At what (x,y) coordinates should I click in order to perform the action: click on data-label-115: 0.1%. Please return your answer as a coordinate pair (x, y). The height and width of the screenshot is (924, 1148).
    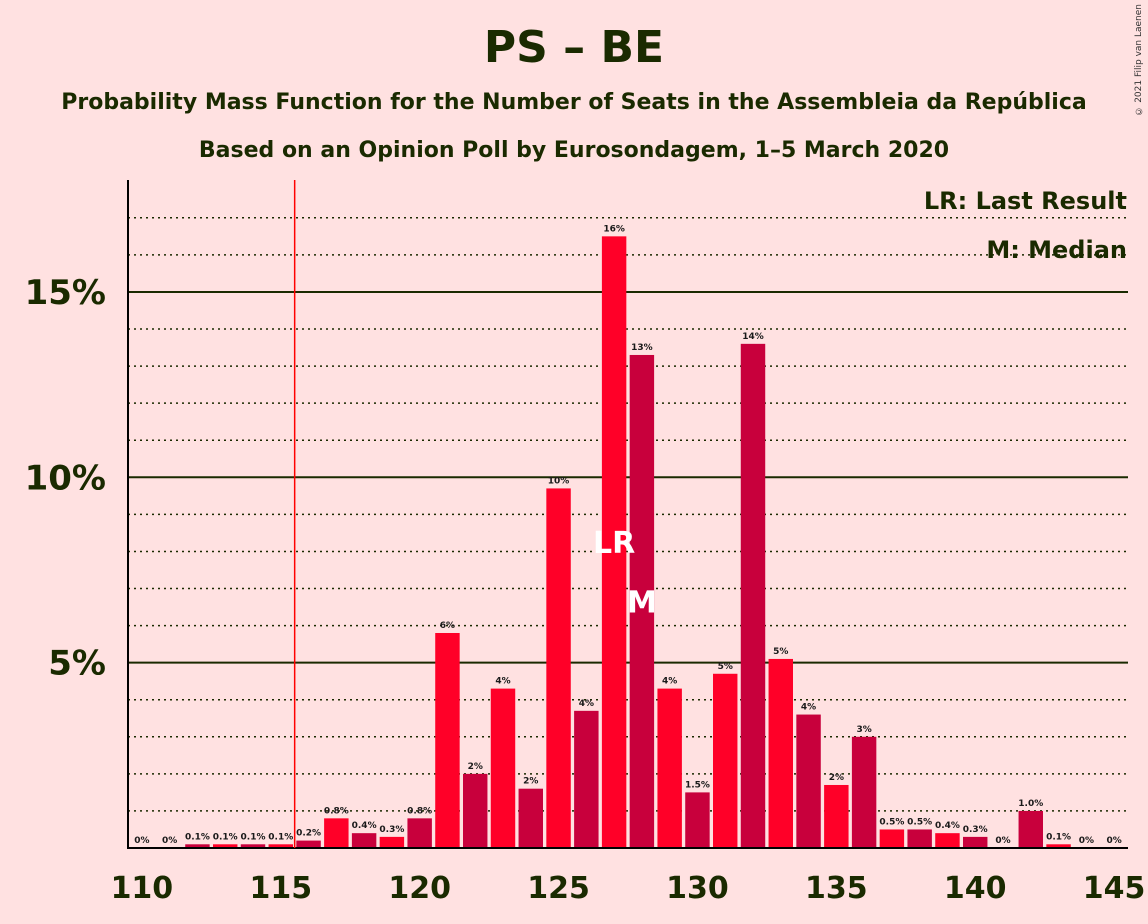
    Looking at the image, I should click on (280, 837).